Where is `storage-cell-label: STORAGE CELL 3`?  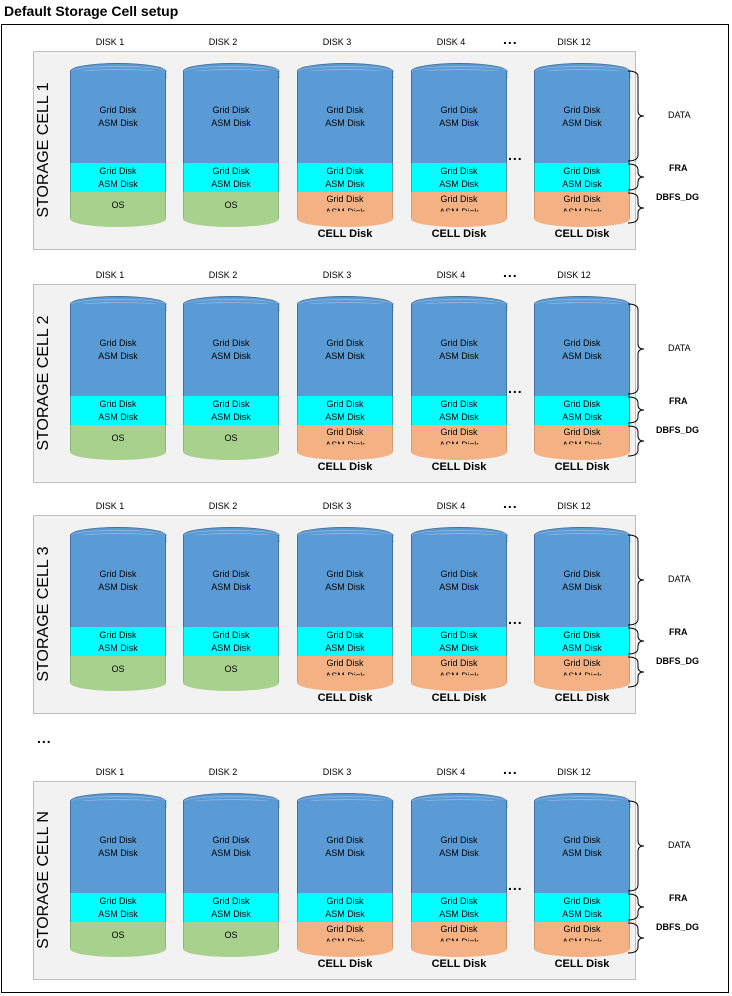 storage-cell-label: STORAGE CELL 3 is located at coordinates (43, 614).